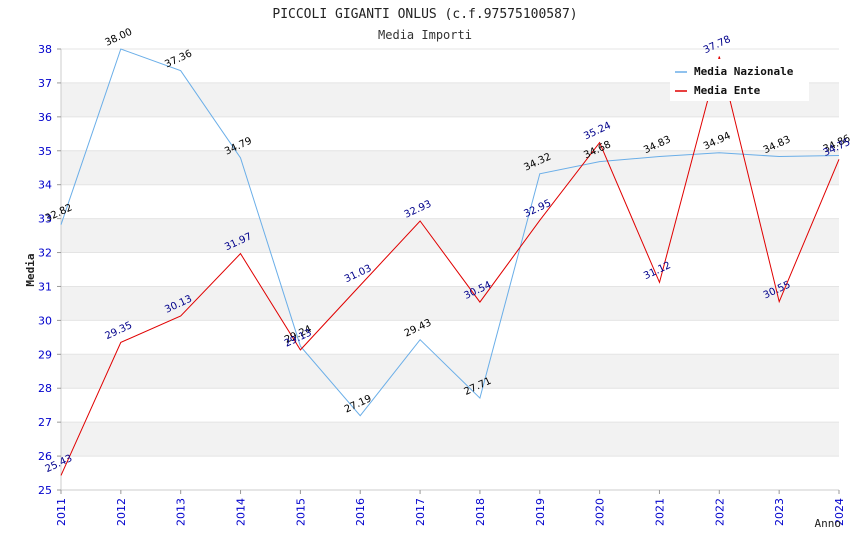 The width and height of the screenshot is (850, 550). What do you see at coordinates (118, 38) in the screenshot?
I see `data-label: 38.00` at bounding box center [118, 38].